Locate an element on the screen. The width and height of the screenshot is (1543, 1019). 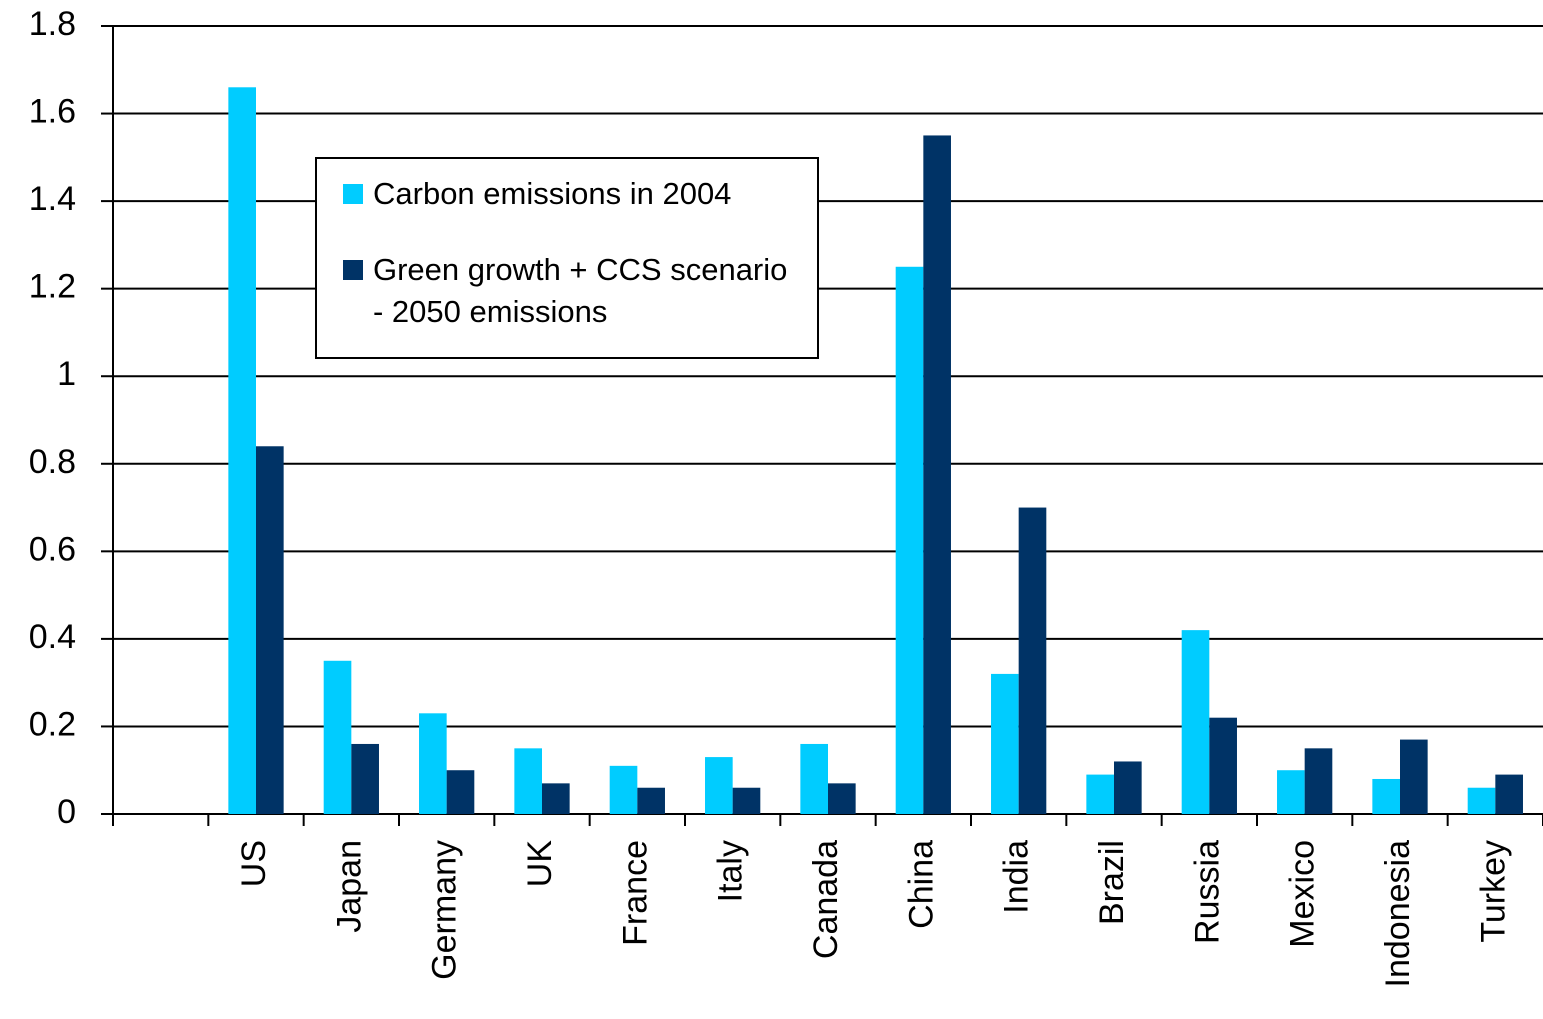
x-tick-label: Russia is located at coordinates (1207, 892).